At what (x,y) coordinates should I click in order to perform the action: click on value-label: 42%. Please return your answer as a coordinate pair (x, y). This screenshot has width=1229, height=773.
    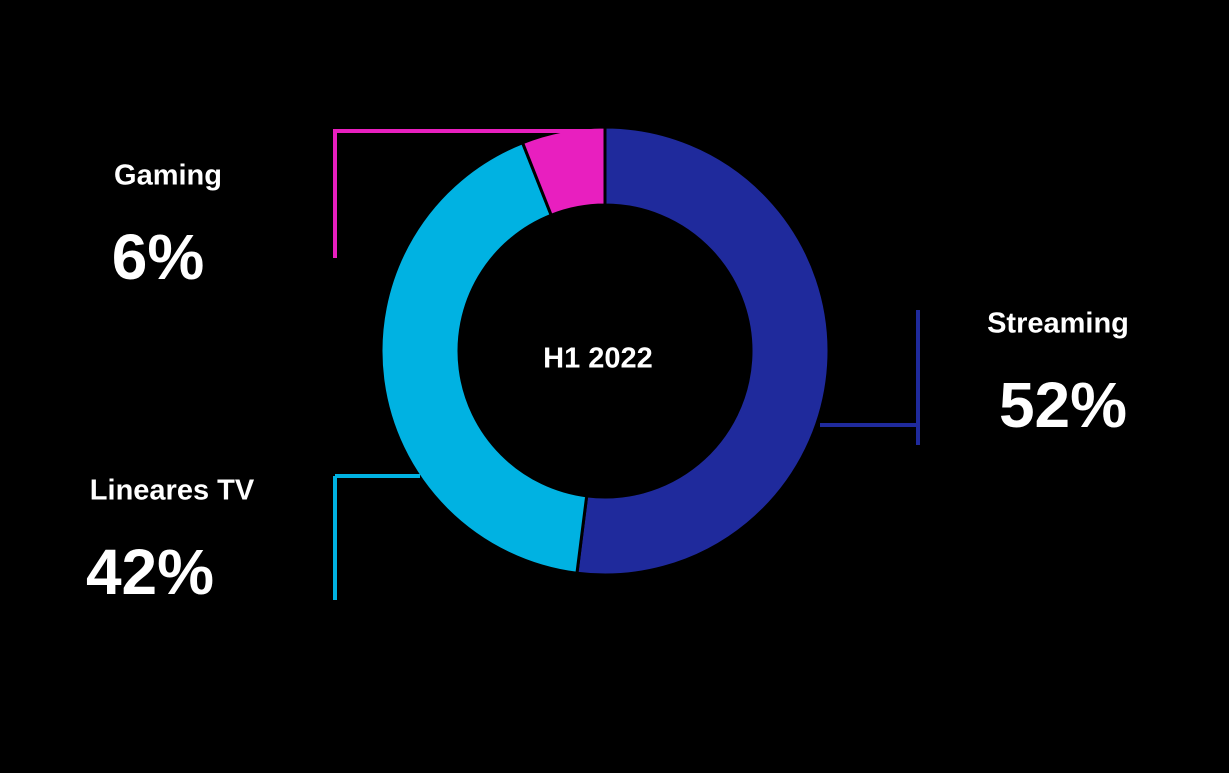
    Looking at the image, I should click on (150, 572).